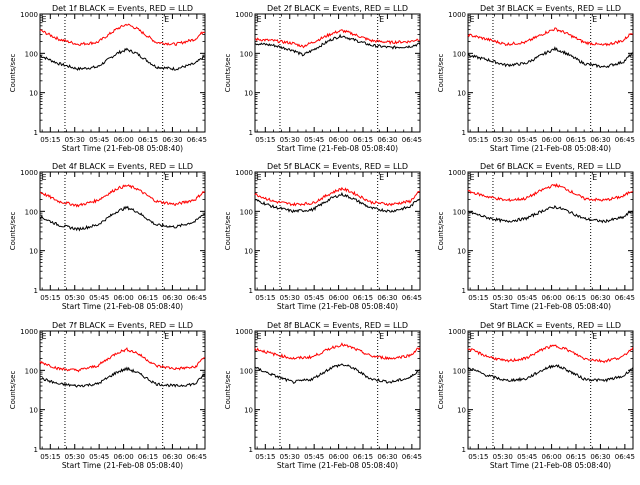  What do you see at coordinates (550, 325) in the screenshot?
I see `panel-title: Det 9f BLACK = Events, RED = LLD` at bounding box center [550, 325].